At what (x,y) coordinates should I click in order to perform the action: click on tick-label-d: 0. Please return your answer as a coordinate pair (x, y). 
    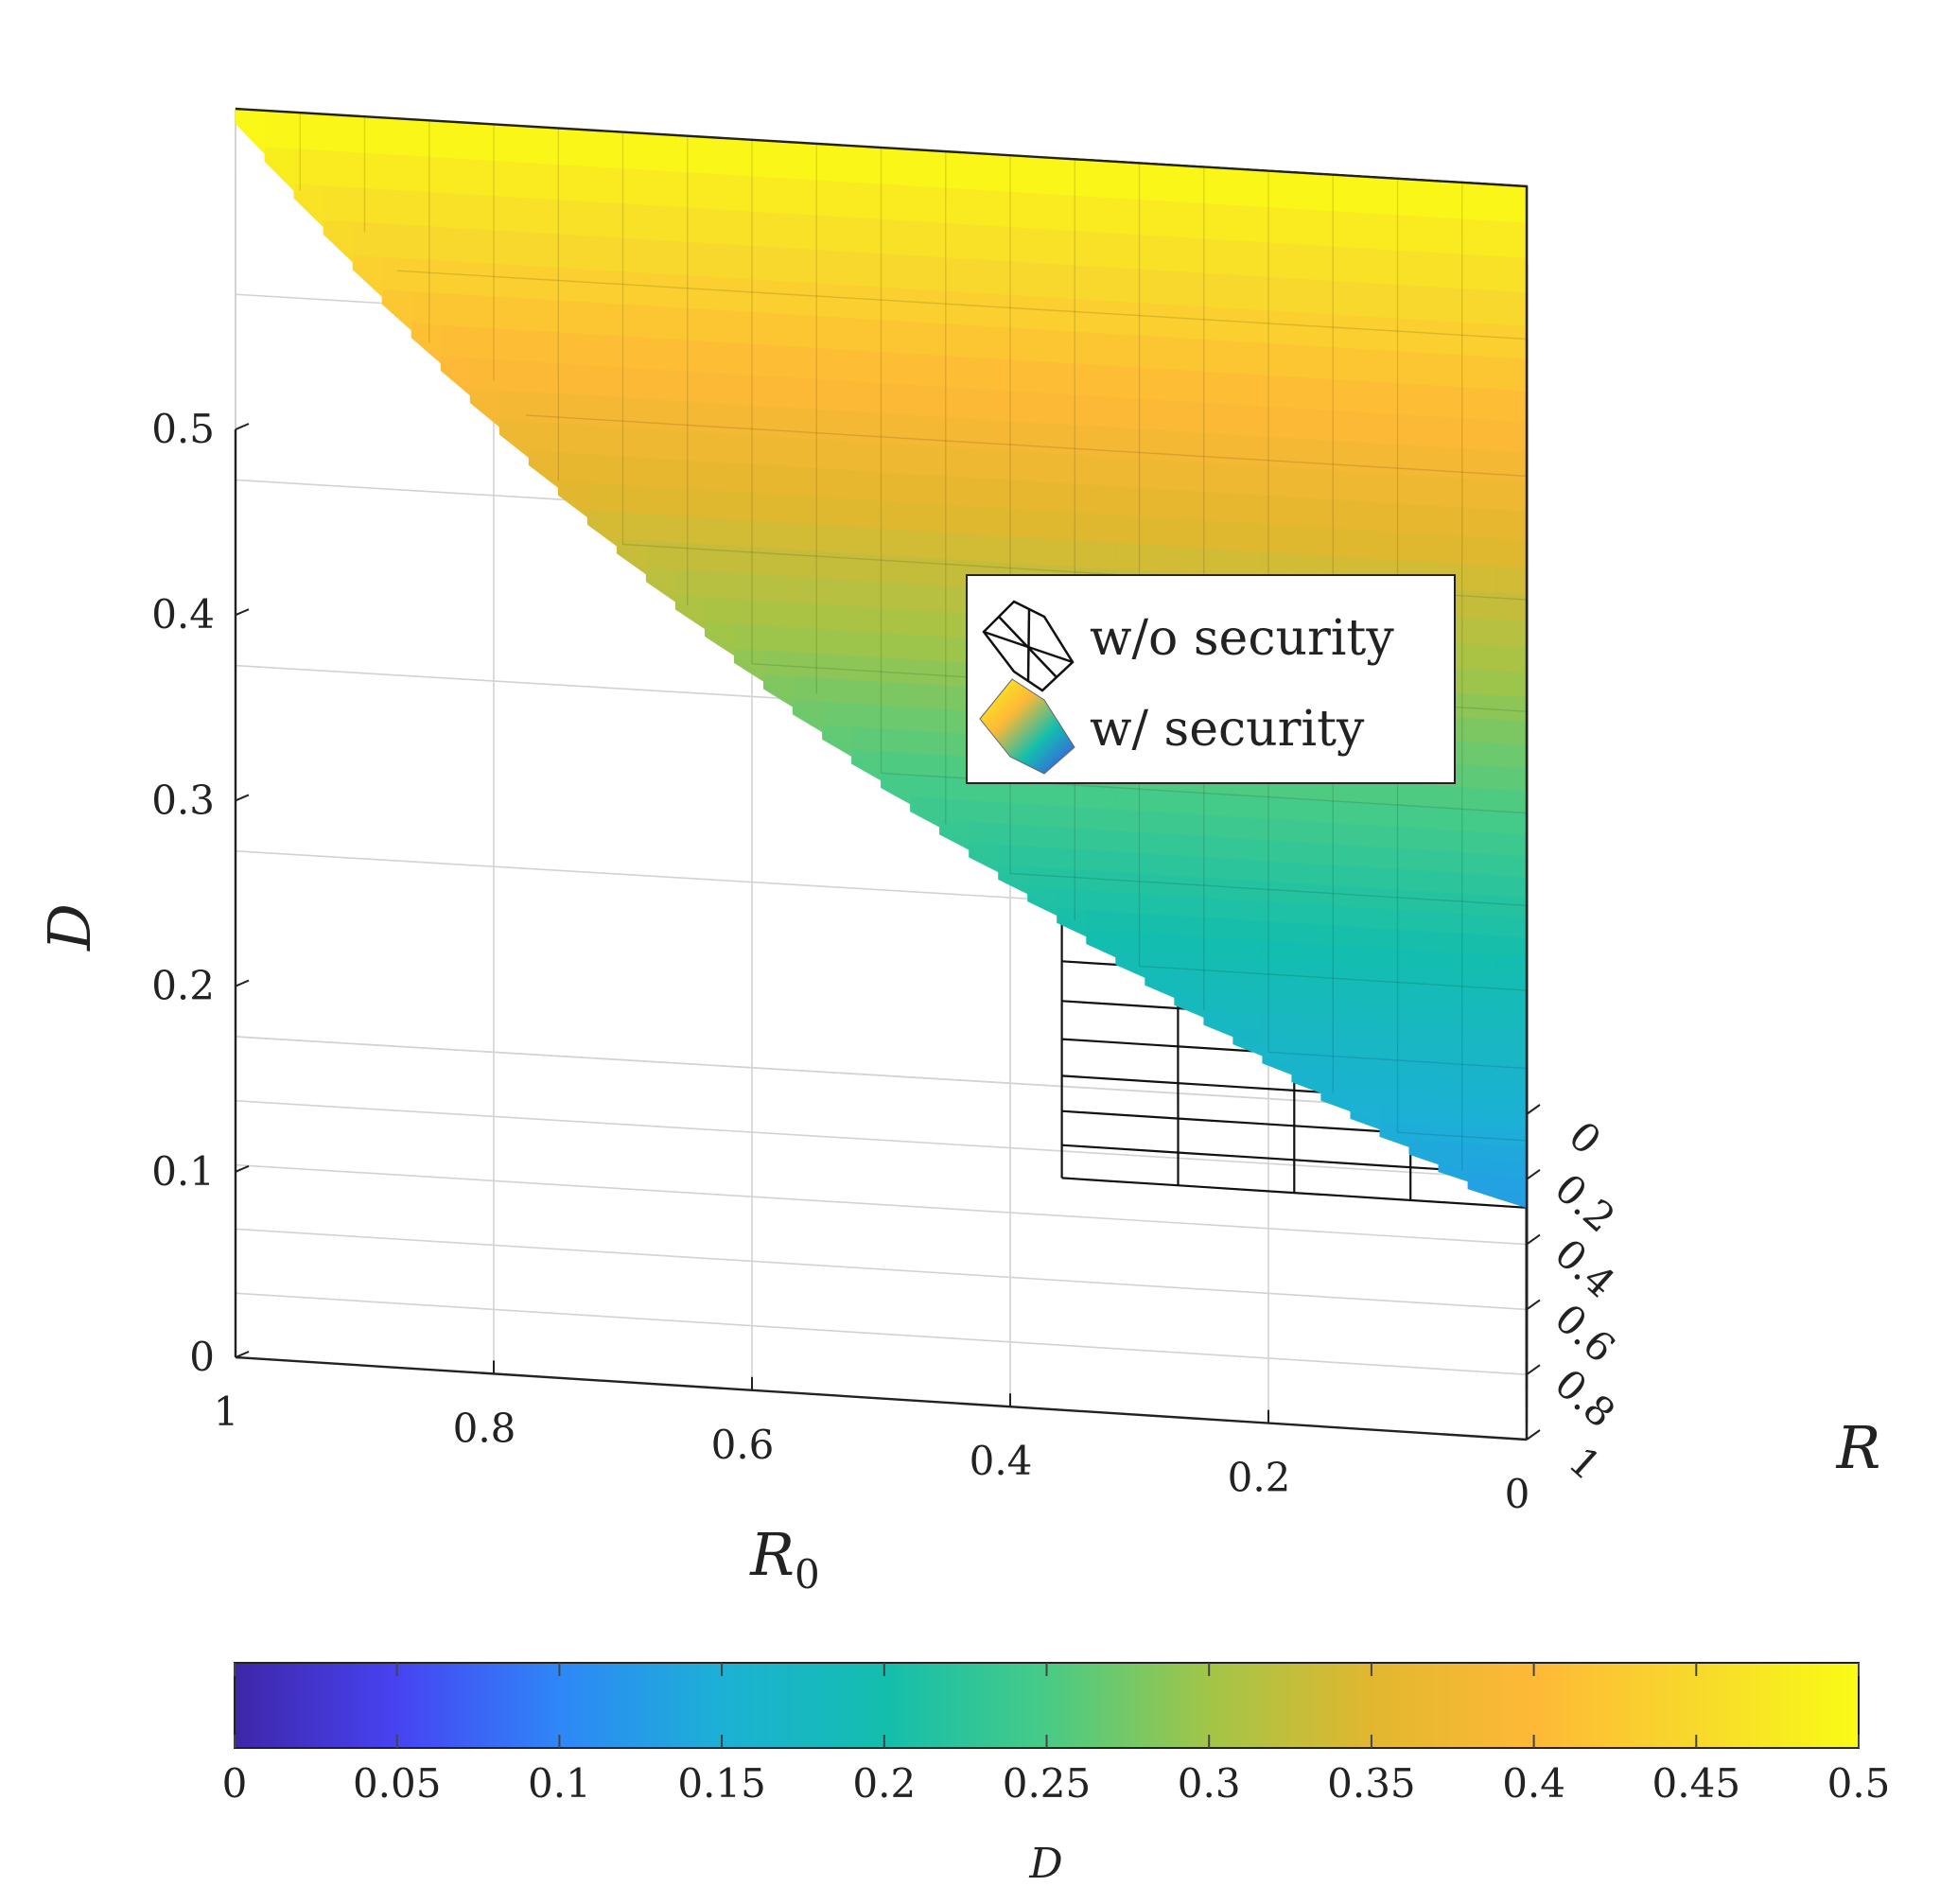
    Looking at the image, I should click on (202, 1357).